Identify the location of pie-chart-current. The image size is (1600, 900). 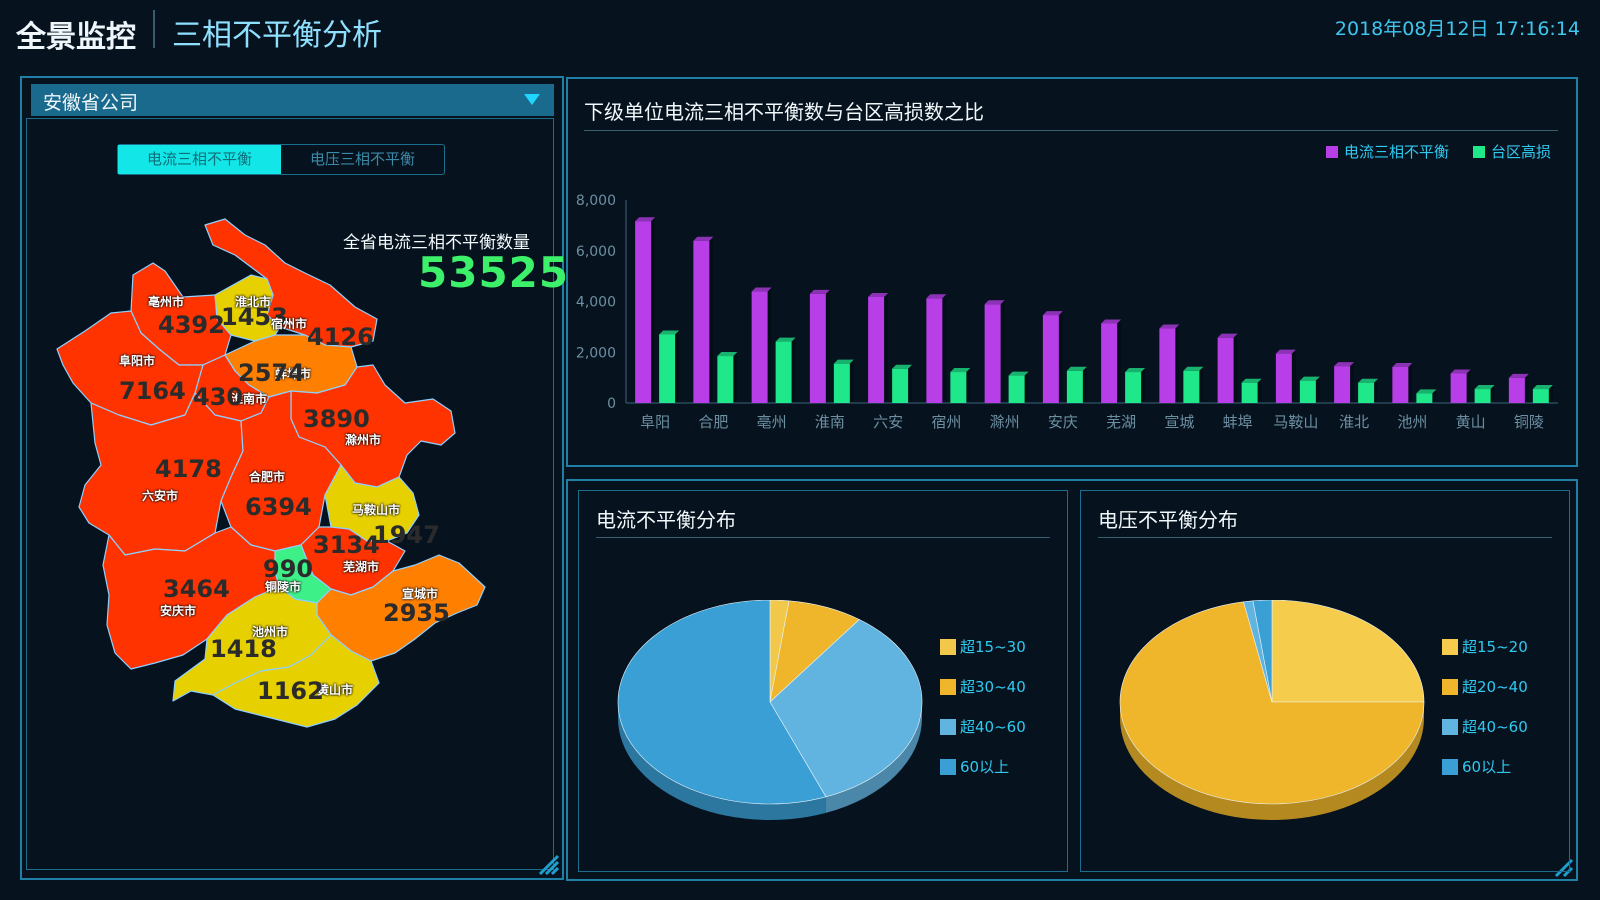
(770, 710).